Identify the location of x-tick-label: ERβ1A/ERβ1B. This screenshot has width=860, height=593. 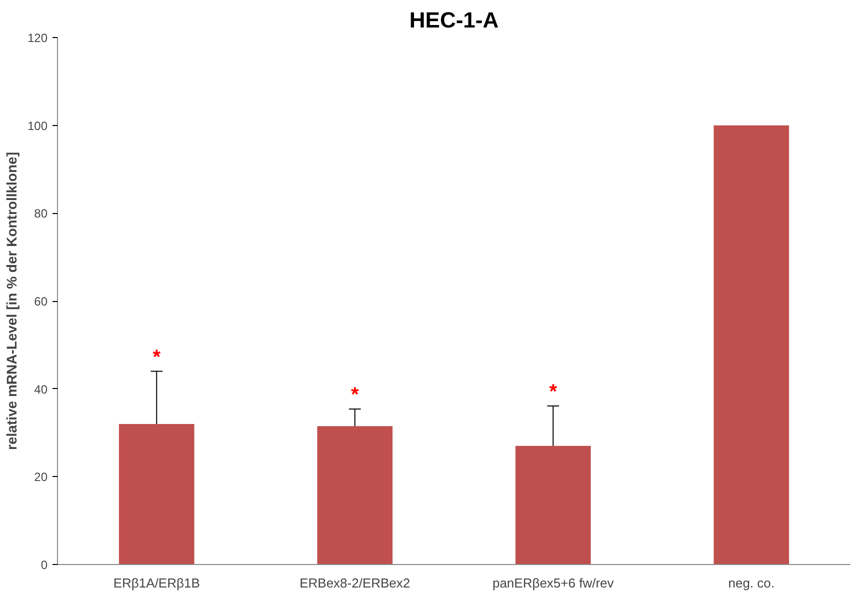
(156, 583).